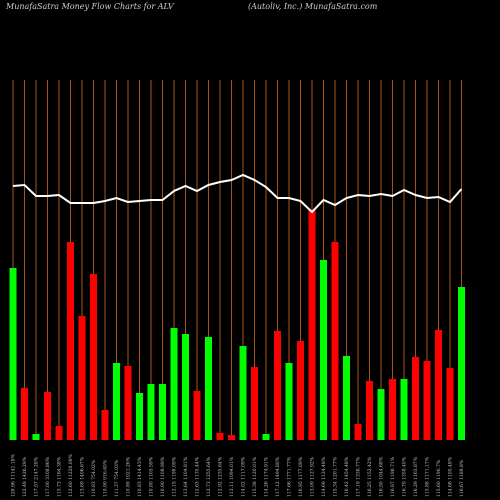 This screenshot has height=500, width=500. I want to click on x-tick-label: 117.66 1771.77%, so click(290, 476).